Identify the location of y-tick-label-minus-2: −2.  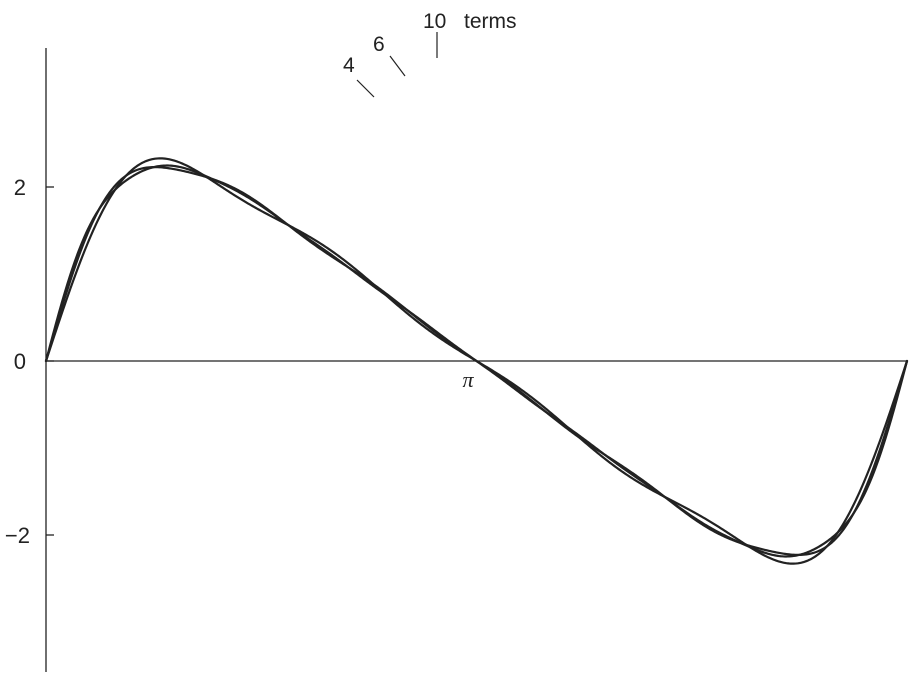
(17, 535).